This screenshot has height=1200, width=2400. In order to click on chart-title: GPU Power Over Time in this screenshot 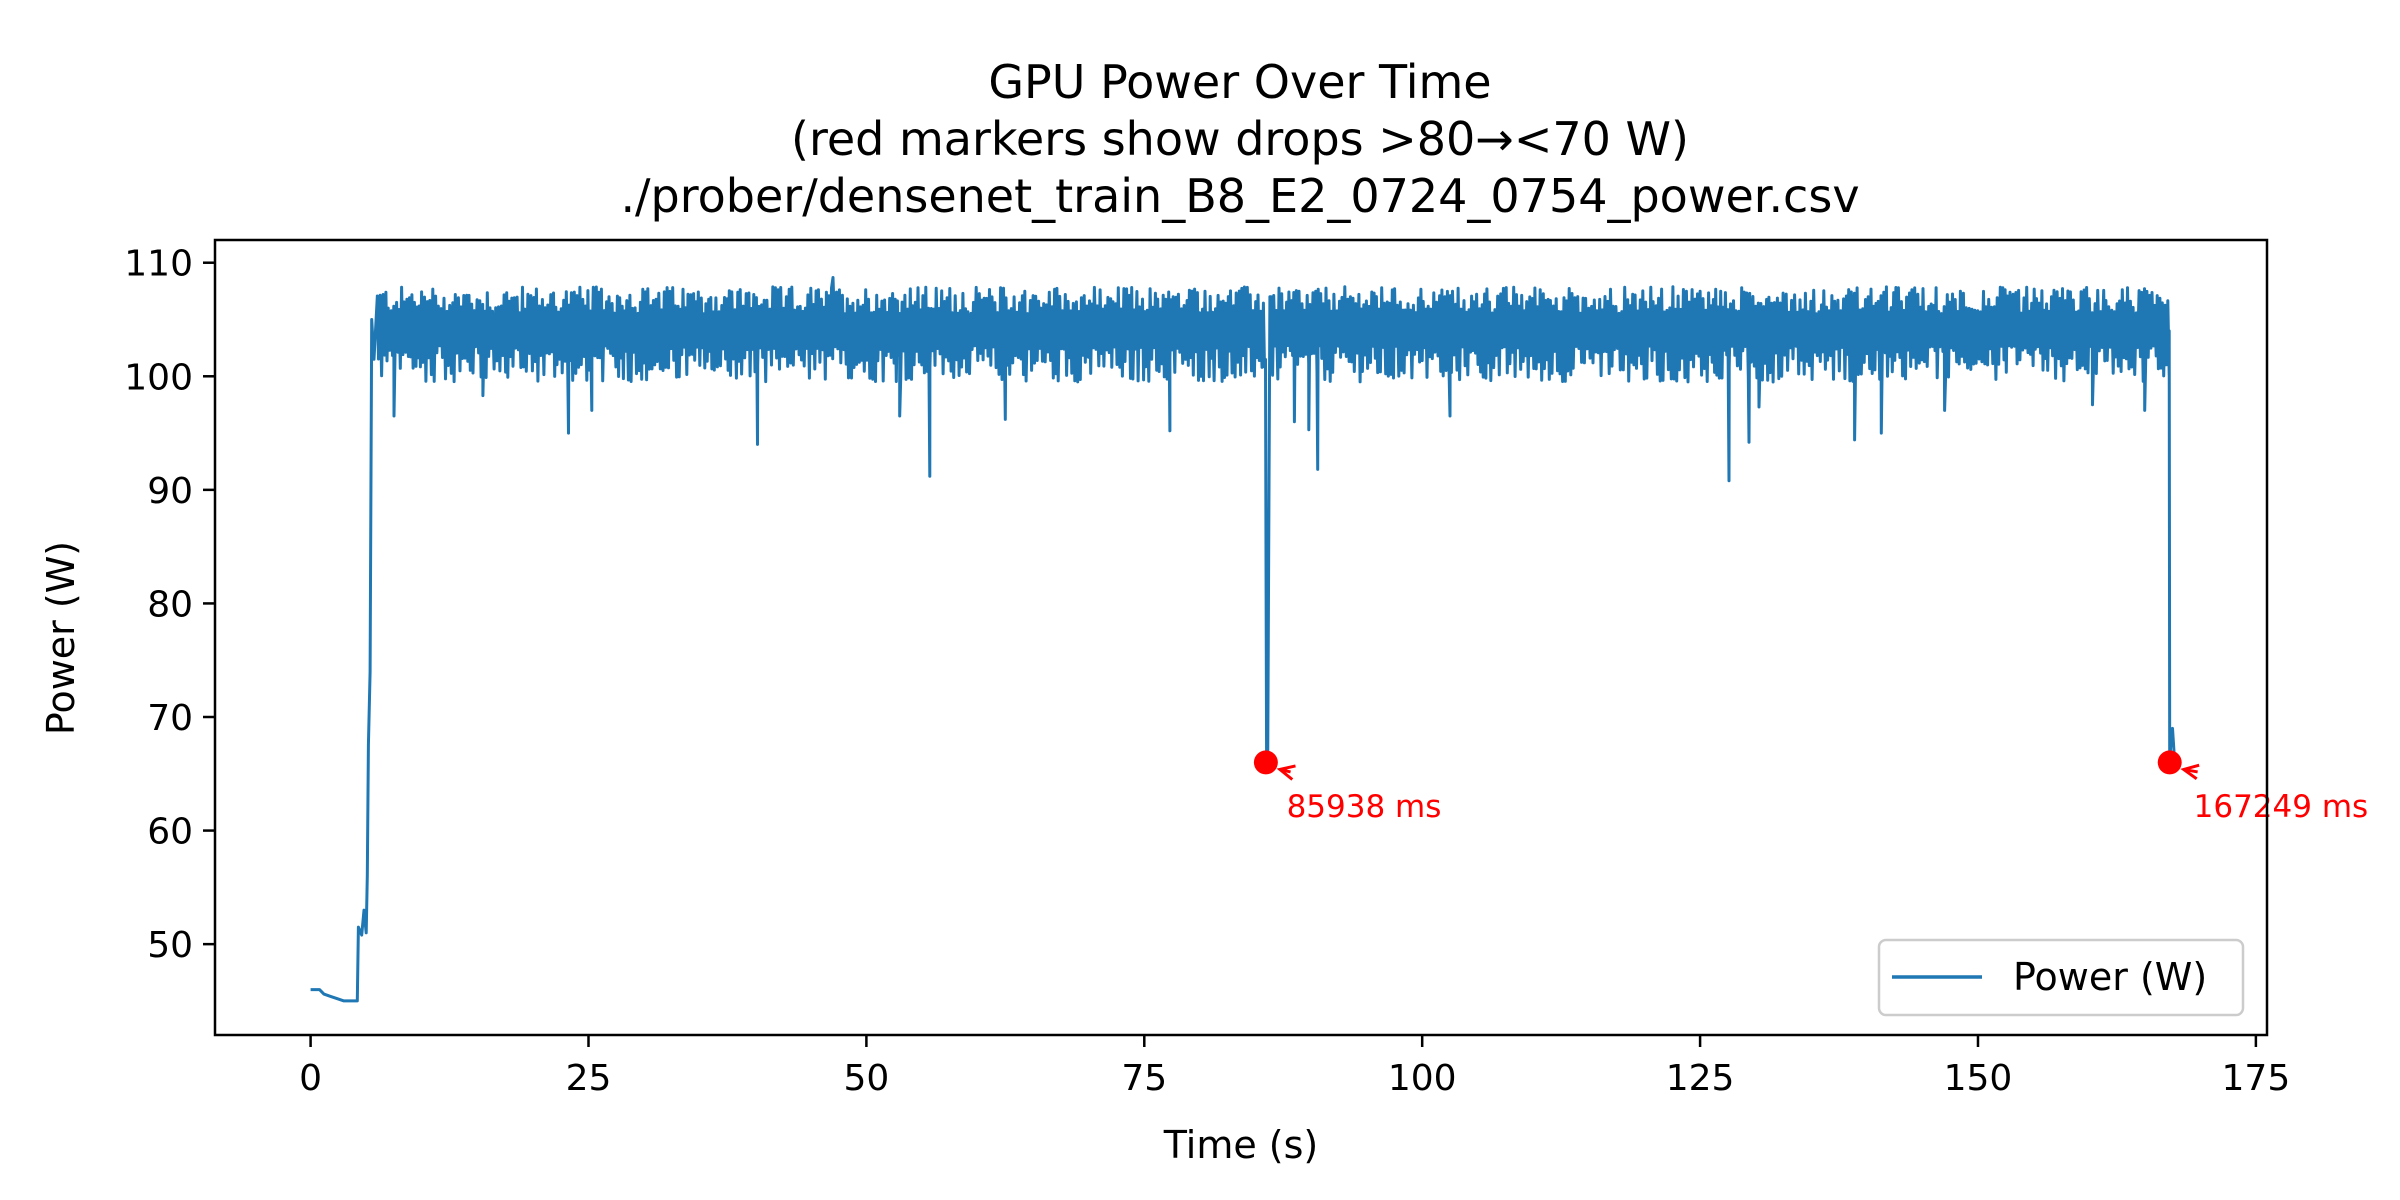, I will do `click(1239, 82)`.